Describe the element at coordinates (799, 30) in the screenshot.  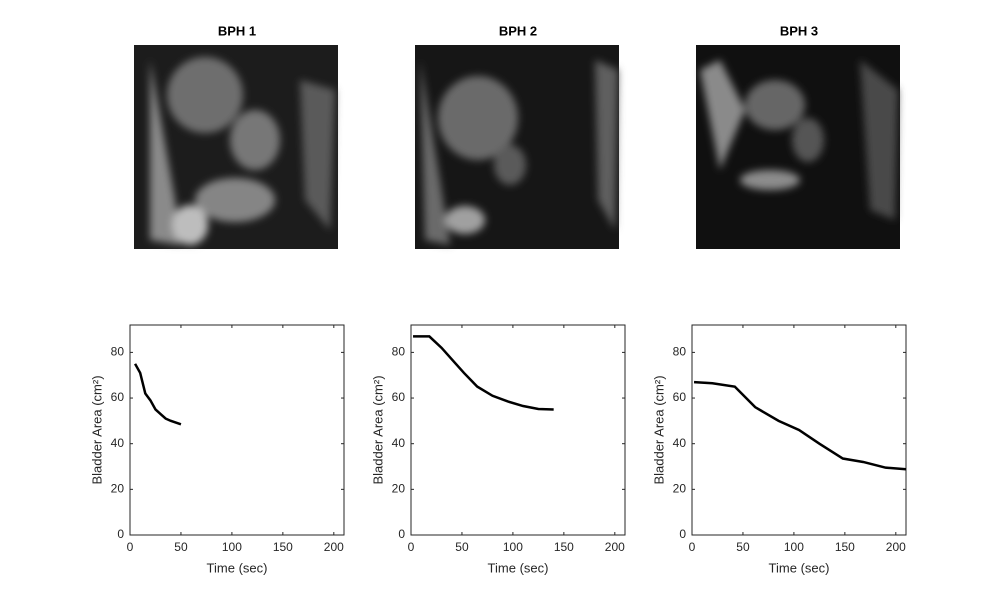
I see `chart-title: BPH 3` at that location.